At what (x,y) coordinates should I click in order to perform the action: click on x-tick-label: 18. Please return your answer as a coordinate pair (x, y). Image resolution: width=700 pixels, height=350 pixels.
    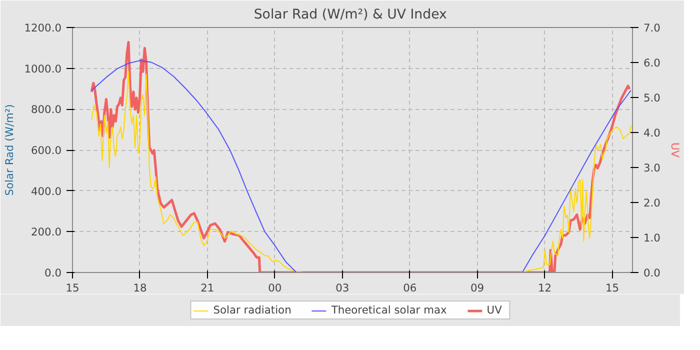
    Looking at the image, I should click on (140, 288).